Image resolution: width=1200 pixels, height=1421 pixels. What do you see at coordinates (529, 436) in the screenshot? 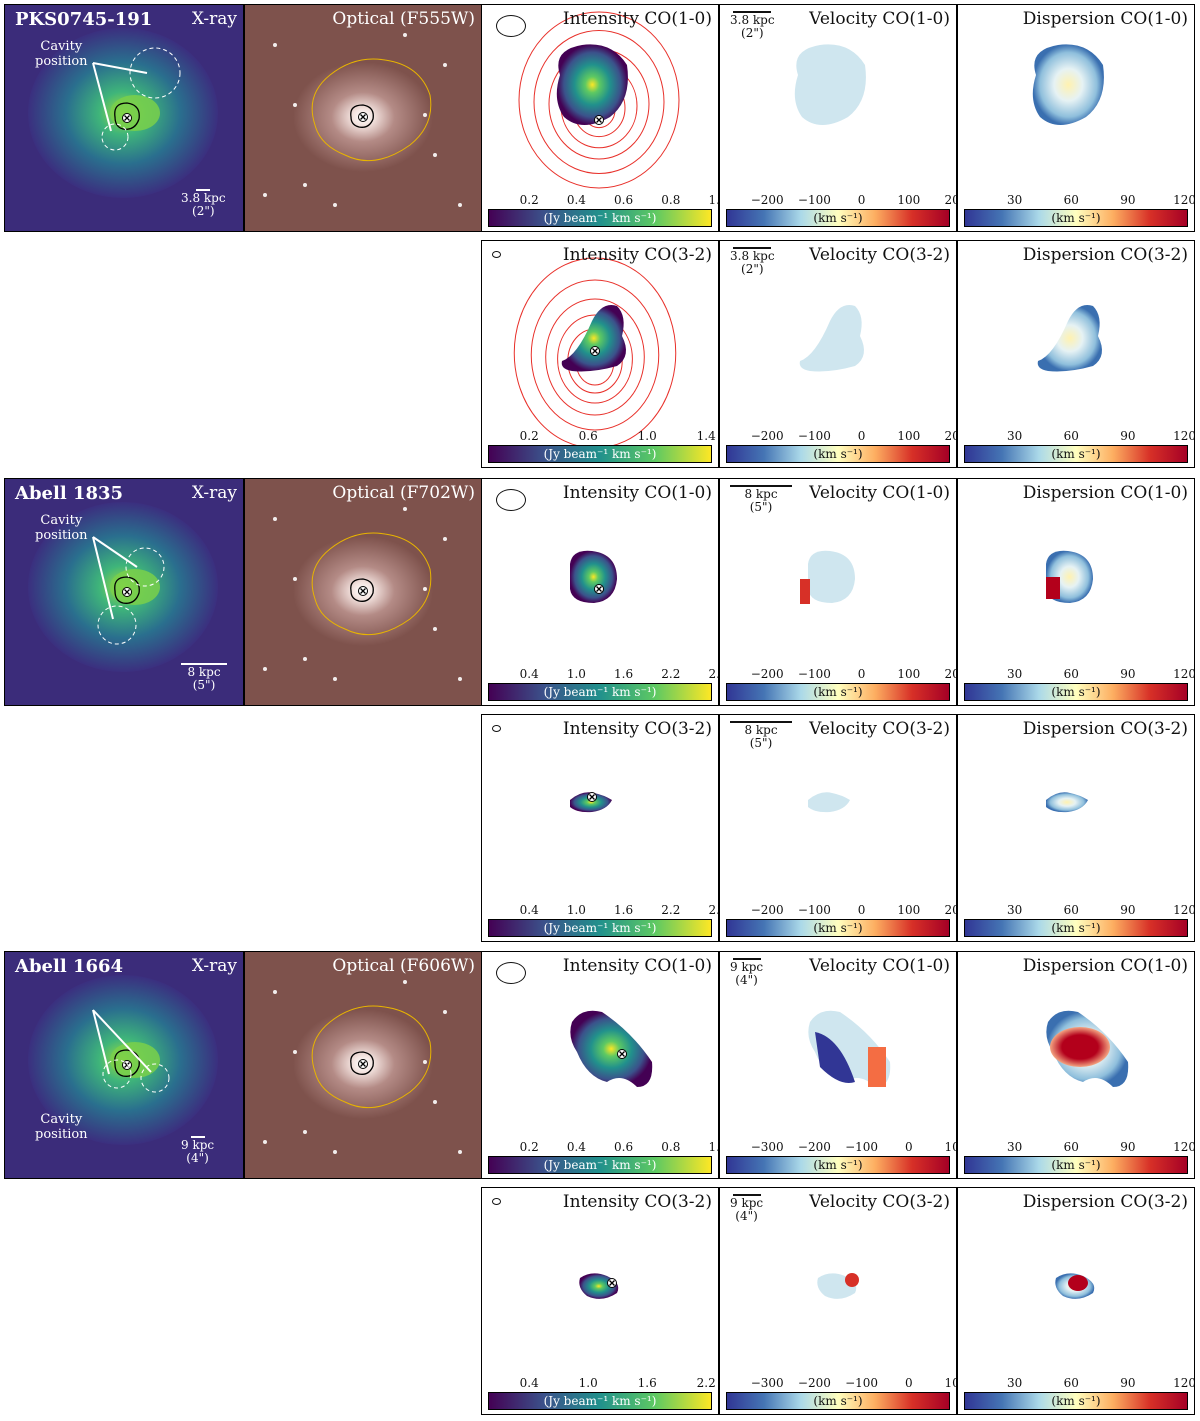
I see `colorbar-tick-label: 0.2` at bounding box center [529, 436].